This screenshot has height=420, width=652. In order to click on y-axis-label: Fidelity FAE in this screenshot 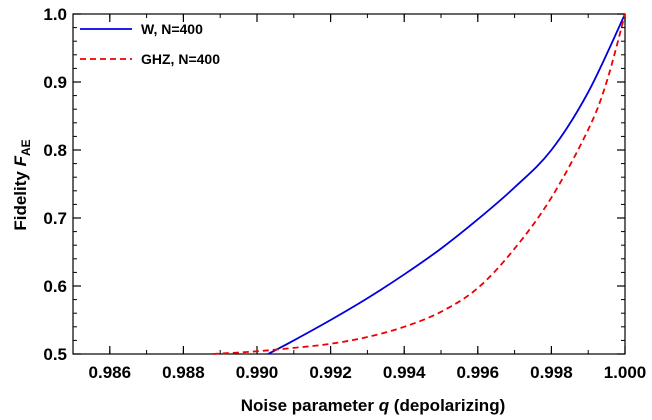, I will do `click(22, 184)`.